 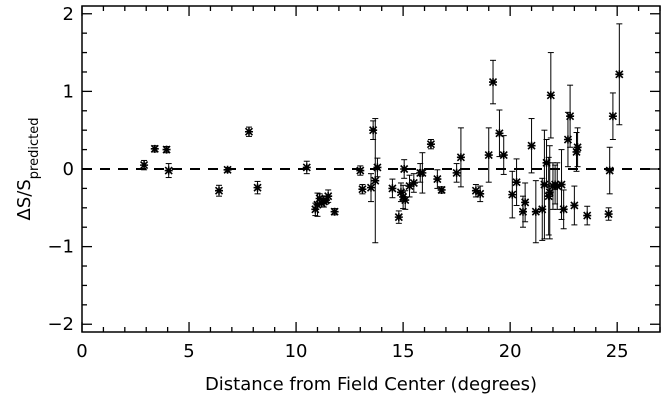 What do you see at coordinates (68, 169) in the screenshot?
I see `y-tick-label: 0` at bounding box center [68, 169].